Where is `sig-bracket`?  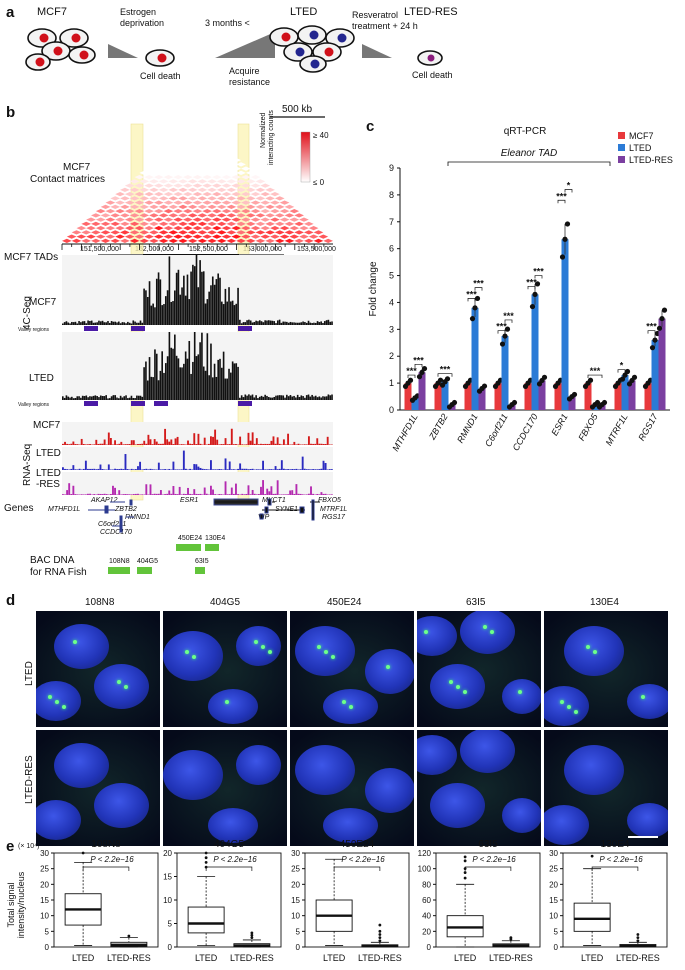 sig-bracket is located at coordinates (621, 371).